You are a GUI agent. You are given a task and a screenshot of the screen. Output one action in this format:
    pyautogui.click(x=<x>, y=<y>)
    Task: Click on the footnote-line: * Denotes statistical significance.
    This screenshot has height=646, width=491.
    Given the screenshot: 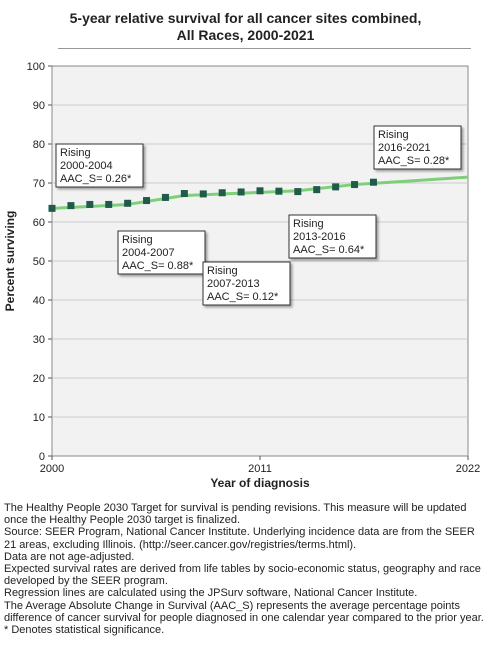 What is the action you would take?
    pyautogui.click(x=84, y=630)
    